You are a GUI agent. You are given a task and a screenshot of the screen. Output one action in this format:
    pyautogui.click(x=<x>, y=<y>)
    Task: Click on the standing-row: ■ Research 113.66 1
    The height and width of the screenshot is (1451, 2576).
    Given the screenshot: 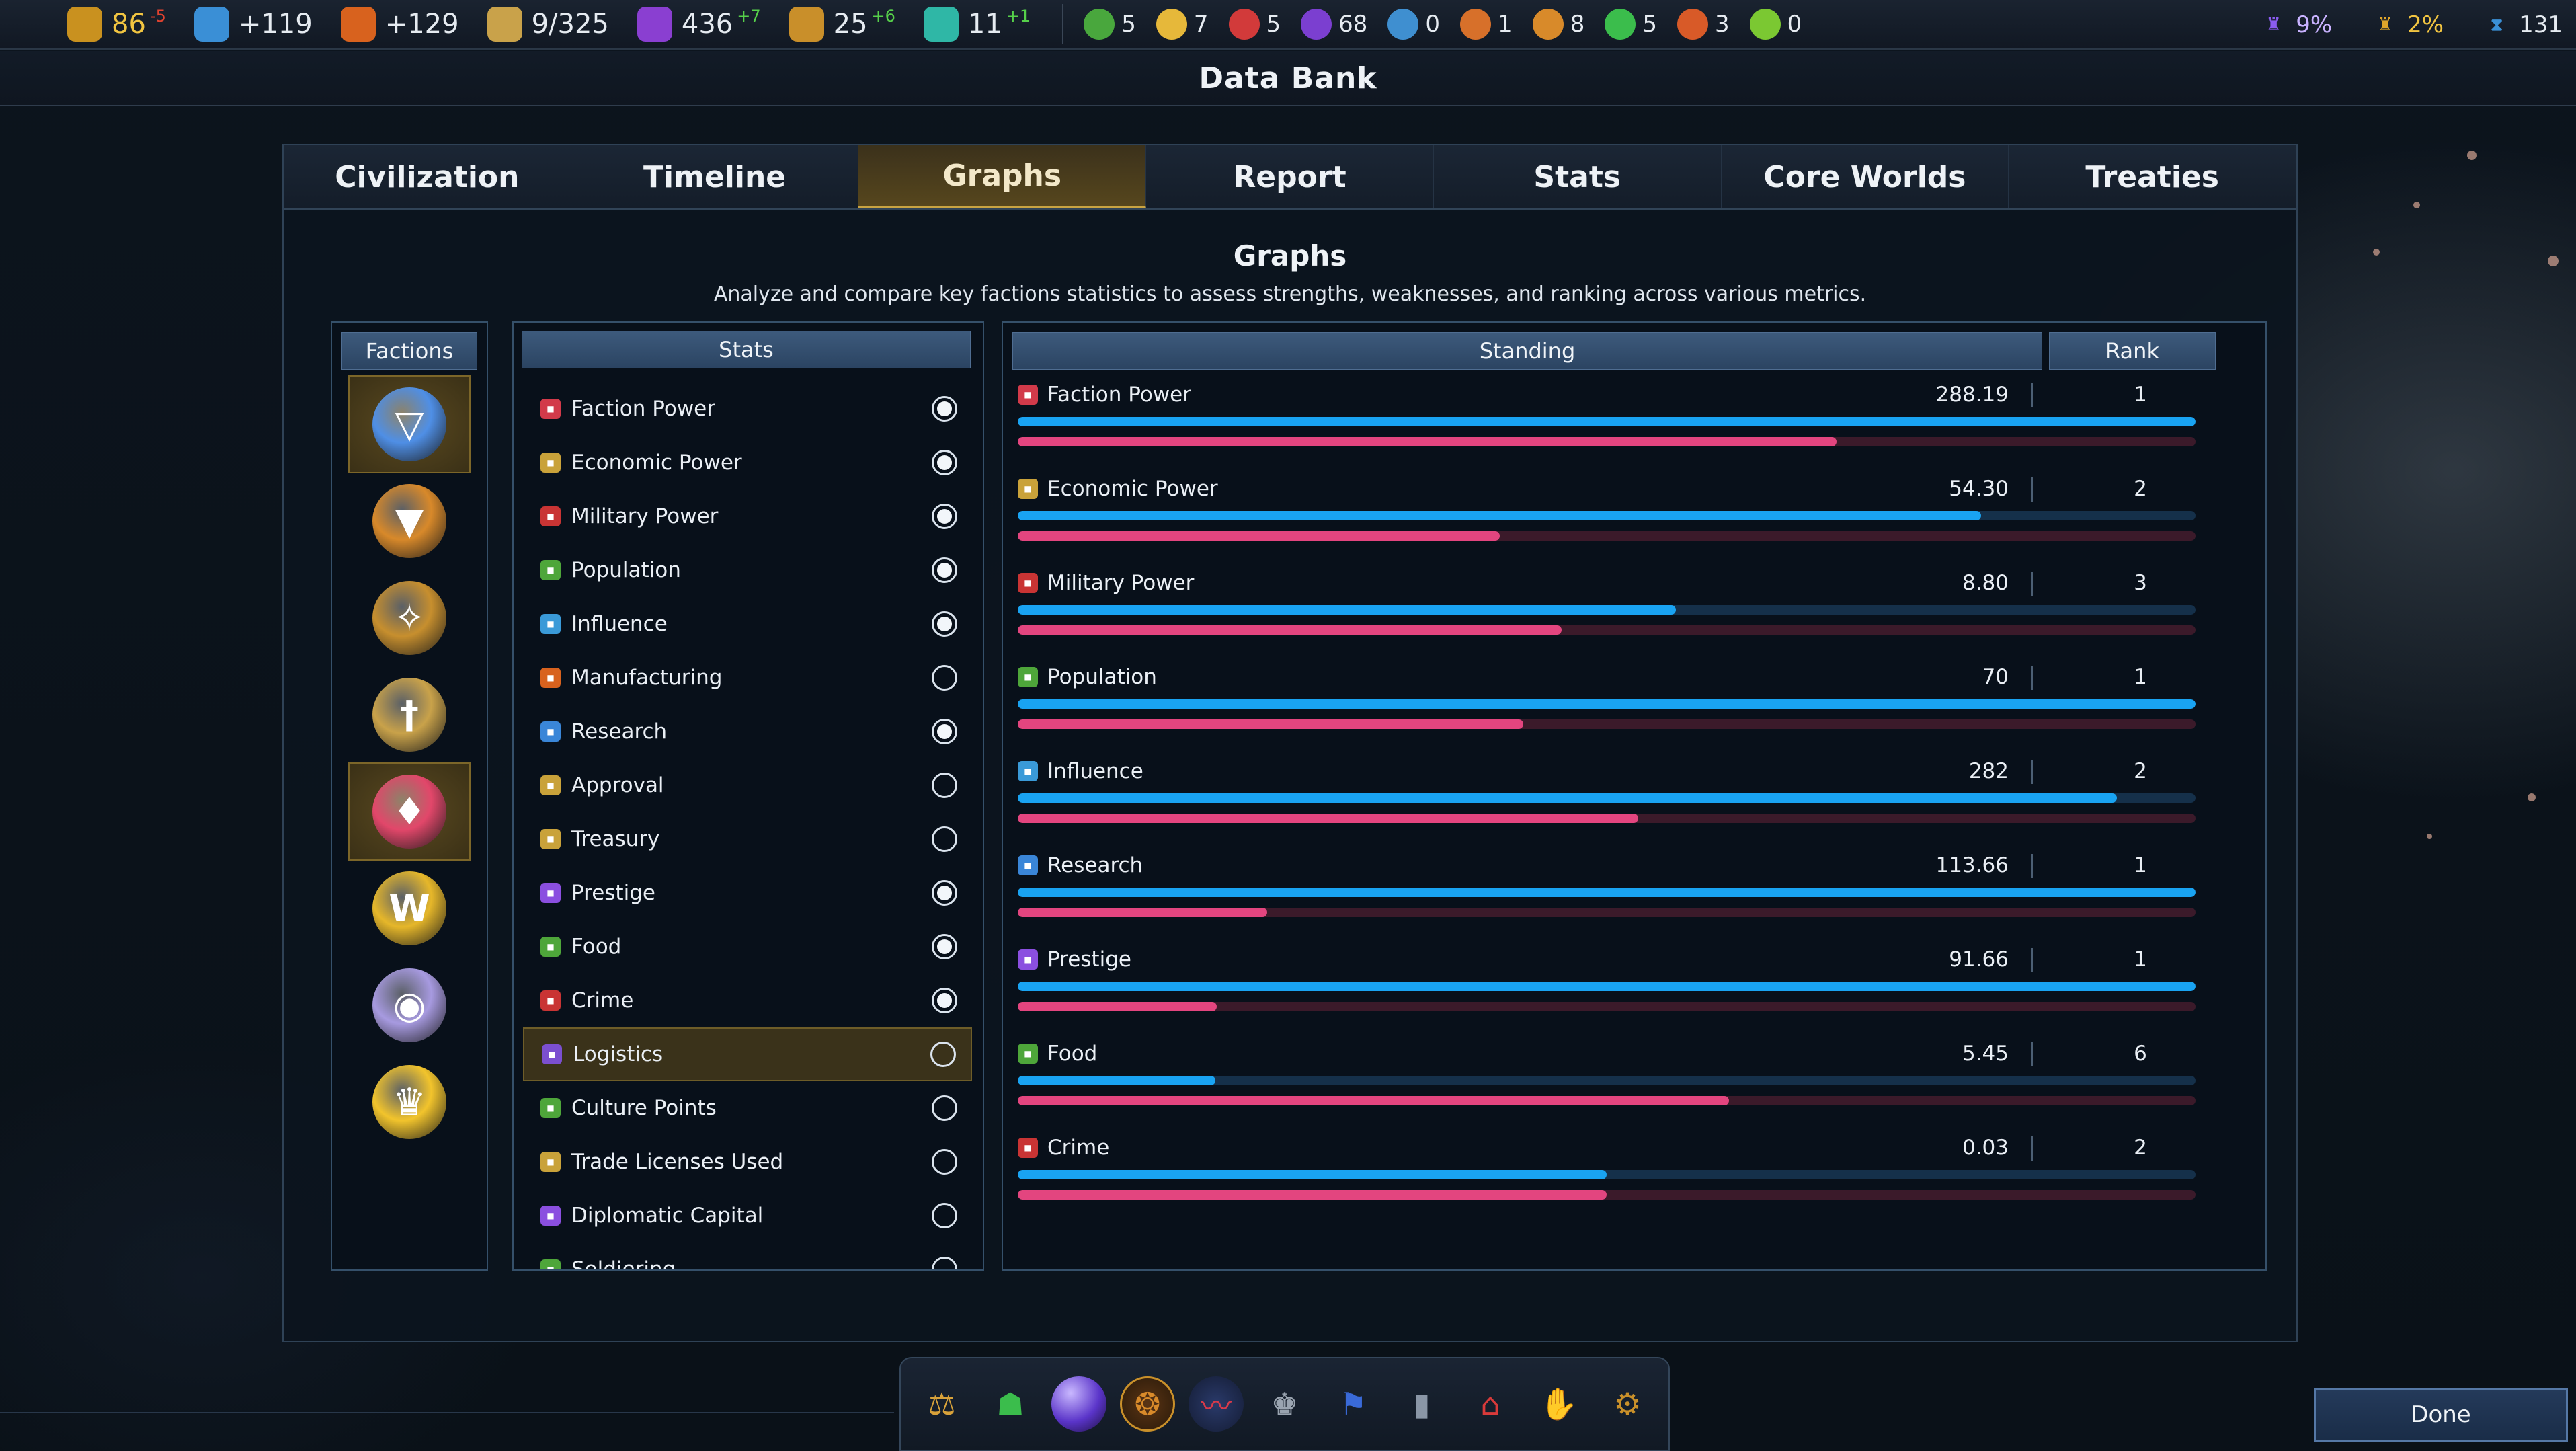 What is the action you would take?
    pyautogui.click(x=1609, y=889)
    